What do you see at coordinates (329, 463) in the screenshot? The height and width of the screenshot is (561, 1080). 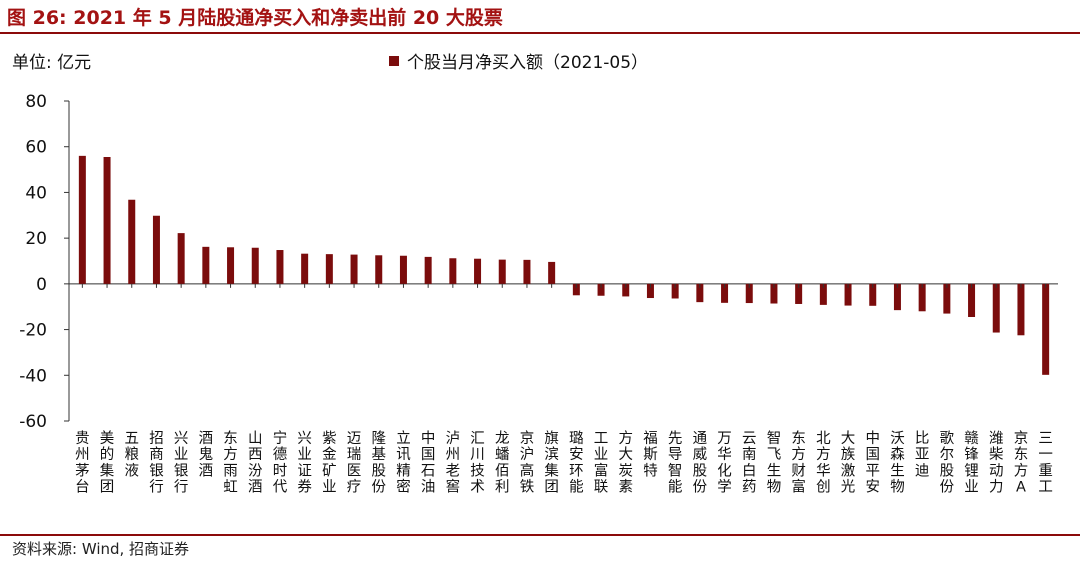 I see `x-tick-label: 紫金矿业` at bounding box center [329, 463].